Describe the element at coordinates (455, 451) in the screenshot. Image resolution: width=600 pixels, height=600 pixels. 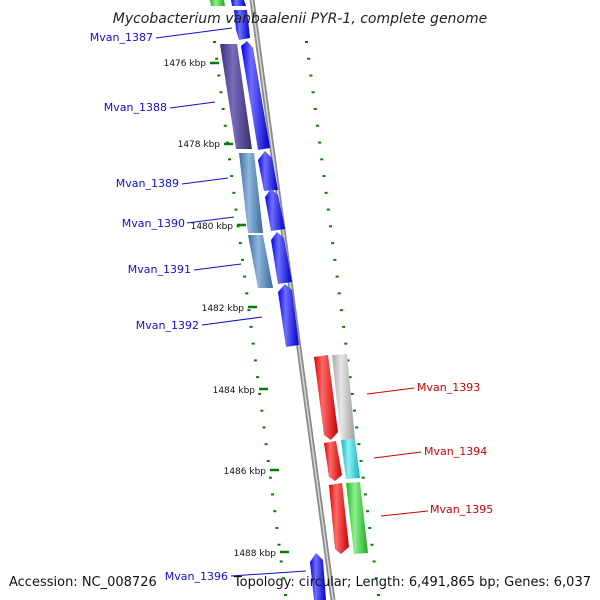
I see `gene-label-1394: Mvan_1394` at that location.